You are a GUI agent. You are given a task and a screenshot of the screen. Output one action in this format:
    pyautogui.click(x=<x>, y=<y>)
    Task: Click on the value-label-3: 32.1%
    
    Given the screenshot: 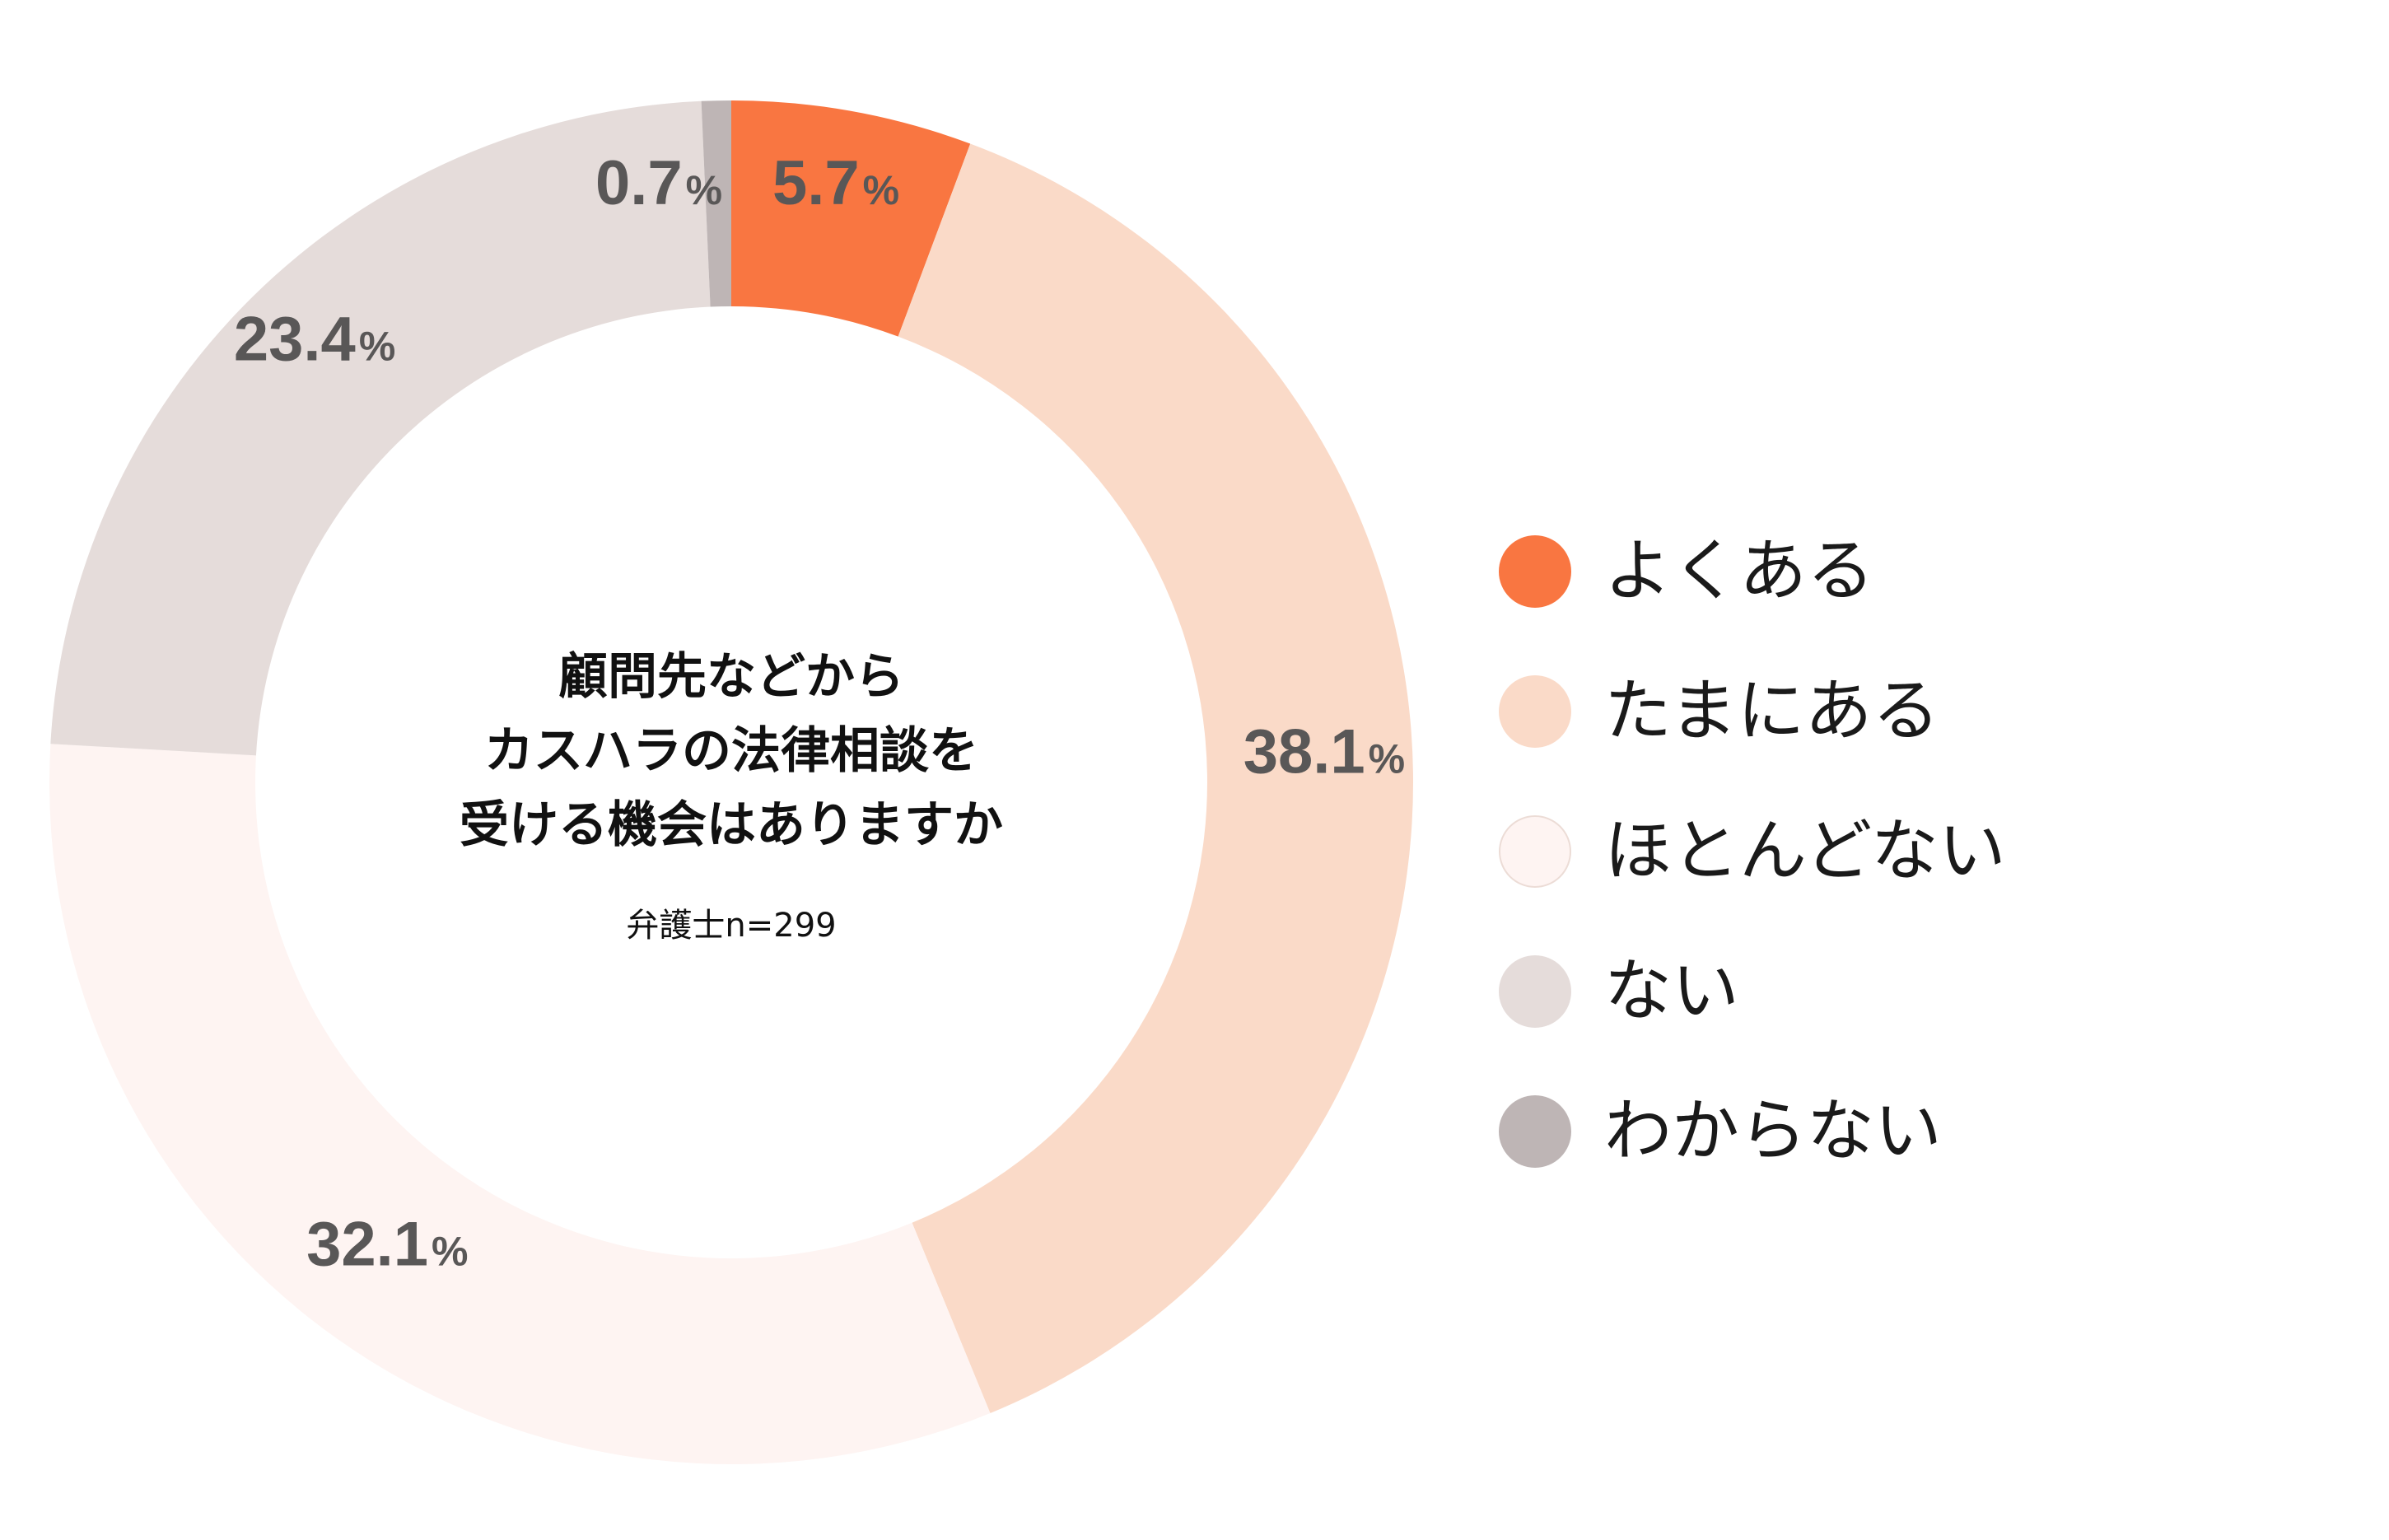 What is the action you would take?
    pyautogui.click(x=387, y=1244)
    